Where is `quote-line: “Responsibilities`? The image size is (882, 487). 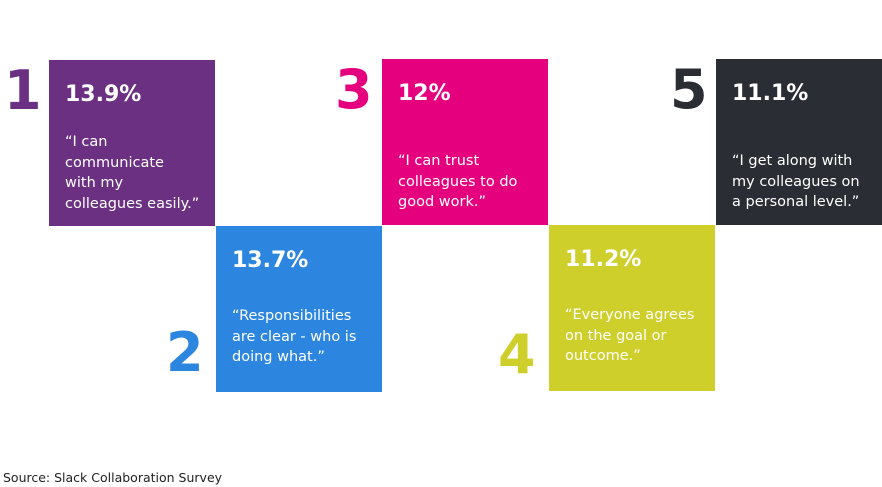
quote-line: “Responsibilities is located at coordinates (292, 316).